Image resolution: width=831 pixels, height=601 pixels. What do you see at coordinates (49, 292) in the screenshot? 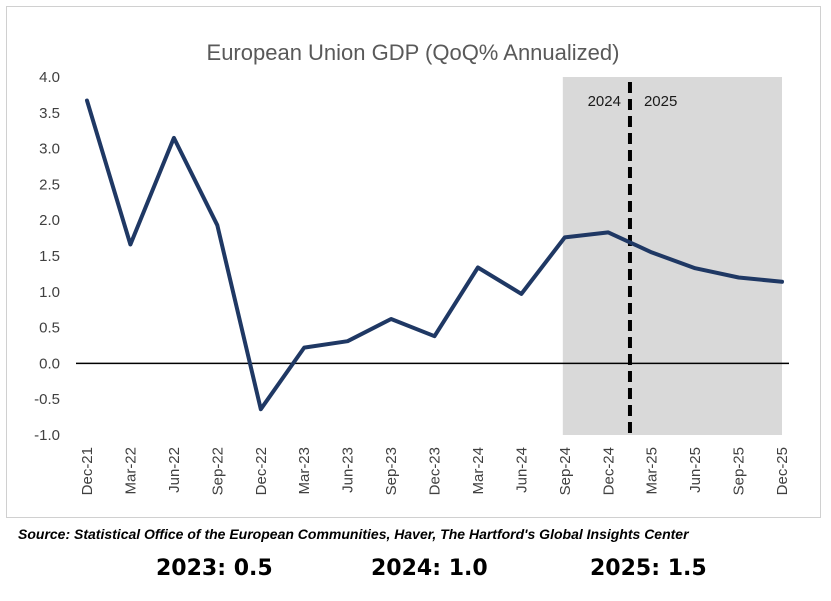
I see `y-tick-label: 1.0` at bounding box center [49, 292].